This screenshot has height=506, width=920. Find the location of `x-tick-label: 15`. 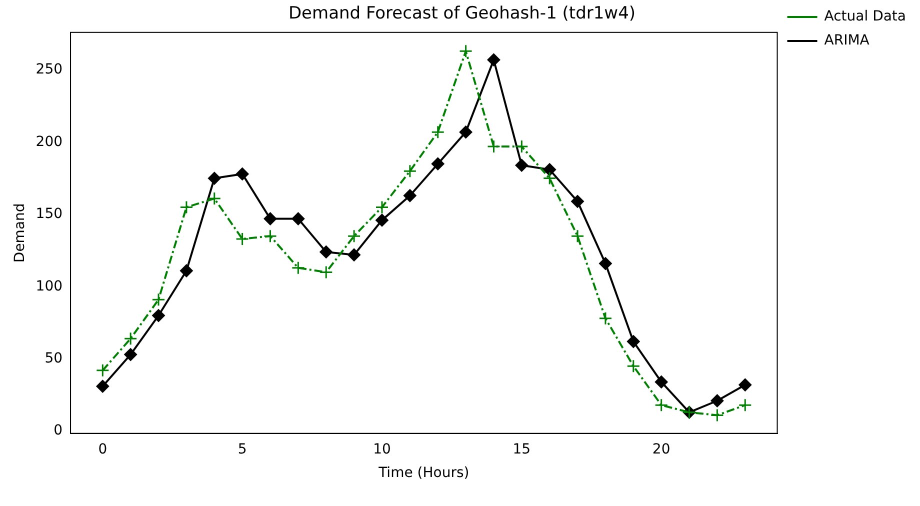

x-tick-label: 15 is located at coordinates (521, 449).